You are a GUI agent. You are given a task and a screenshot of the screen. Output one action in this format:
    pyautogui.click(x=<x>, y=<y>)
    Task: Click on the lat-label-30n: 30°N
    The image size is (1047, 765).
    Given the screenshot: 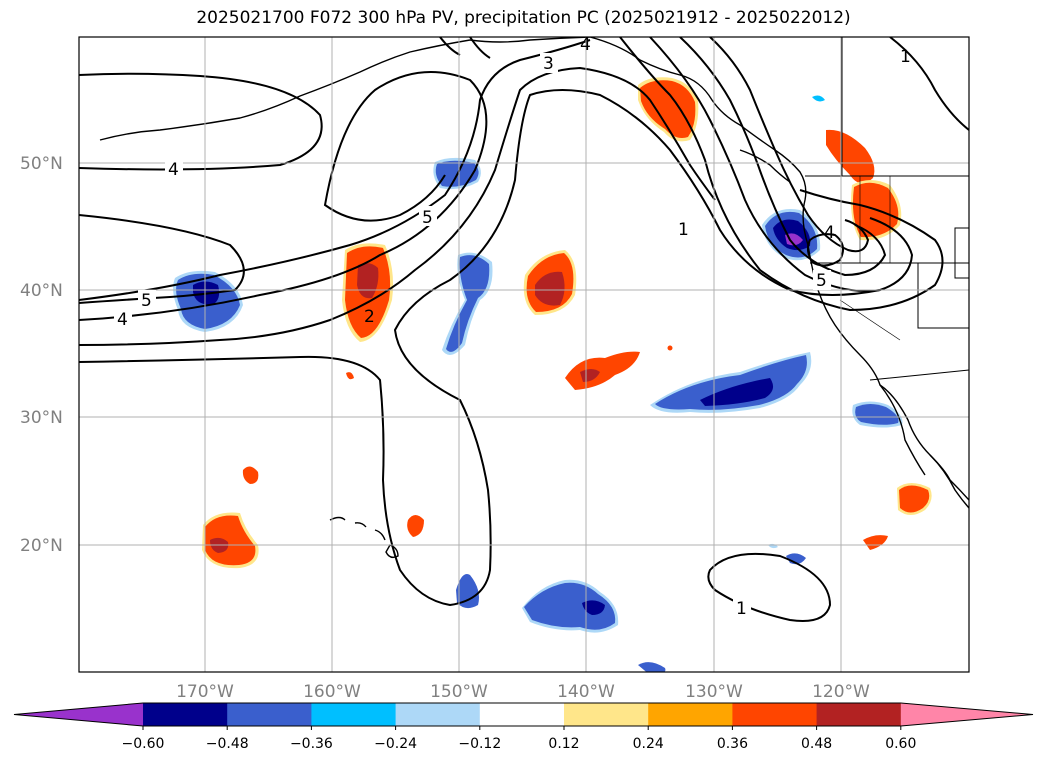 What is the action you would take?
    pyautogui.click(x=41, y=418)
    